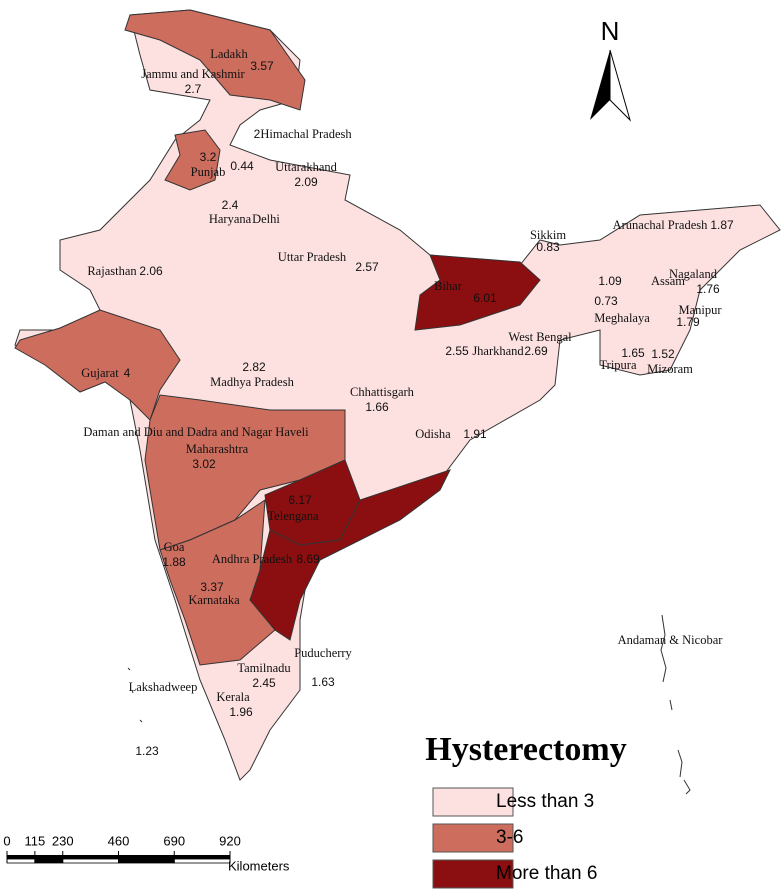  What do you see at coordinates (254, 367) in the screenshot?
I see `region-value: 2.82` at bounding box center [254, 367].